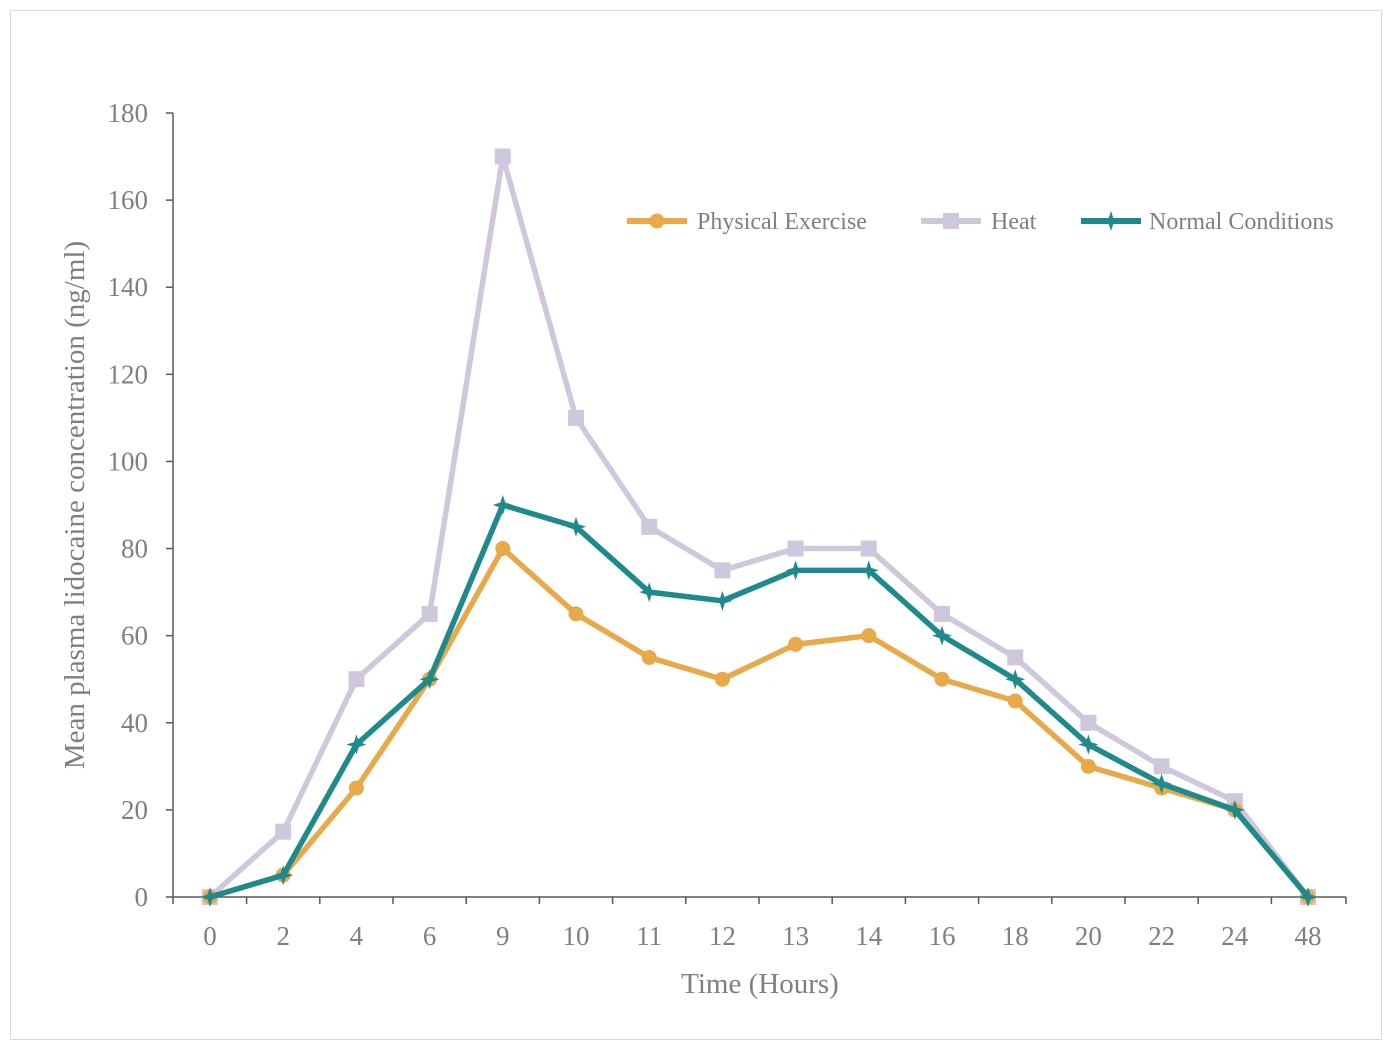 Image resolution: width=1394 pixels, height=1052 pixels. Describe the element at coordinates (140, 505) in the screenshot. I see `y-axis-ticks: 0 20 40 60 80 100 120 140 160 180` at that location.